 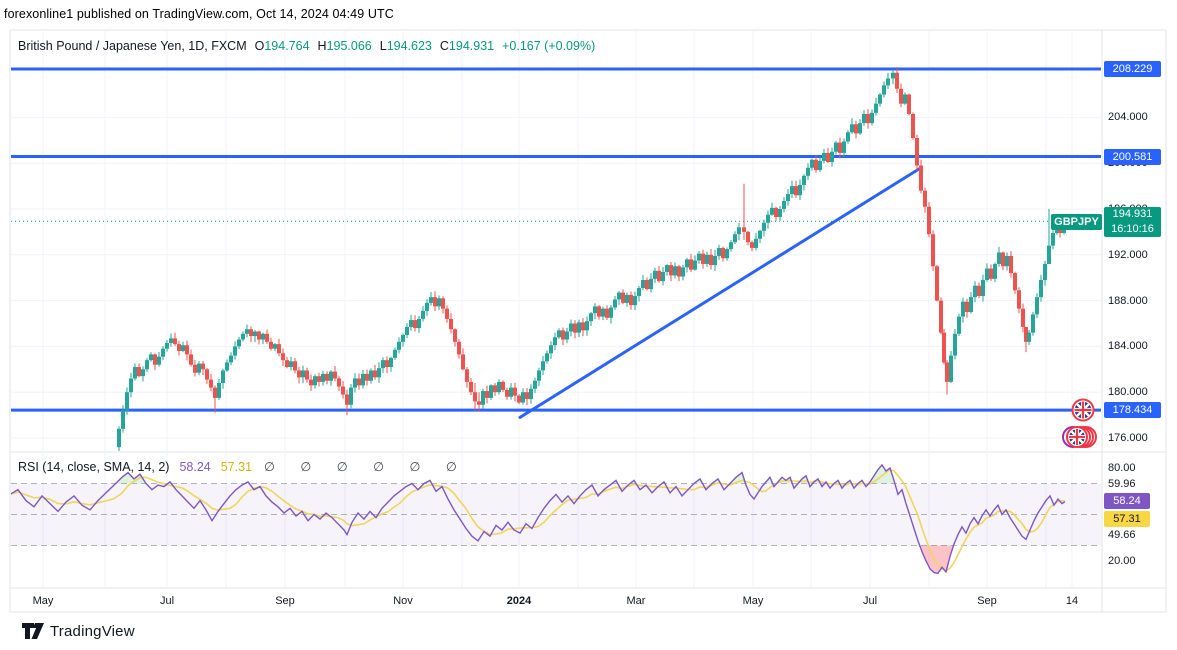 What do you see at coordinates (1076, 222) in the screenshot?
I see `symbol-axis-badge: GBPJPY` at bounding box center [1076, 222].